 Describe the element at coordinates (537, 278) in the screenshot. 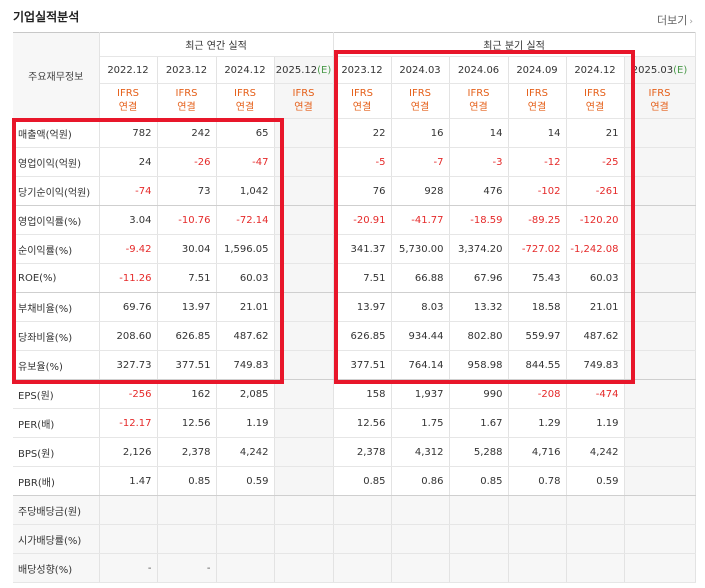

I see `value-cell: 75.43` at that location.